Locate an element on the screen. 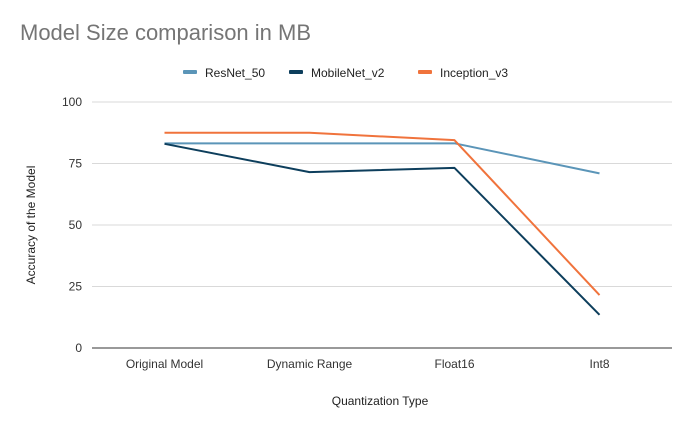  y-tick-label: 25 is located at coordinates (76, 287).